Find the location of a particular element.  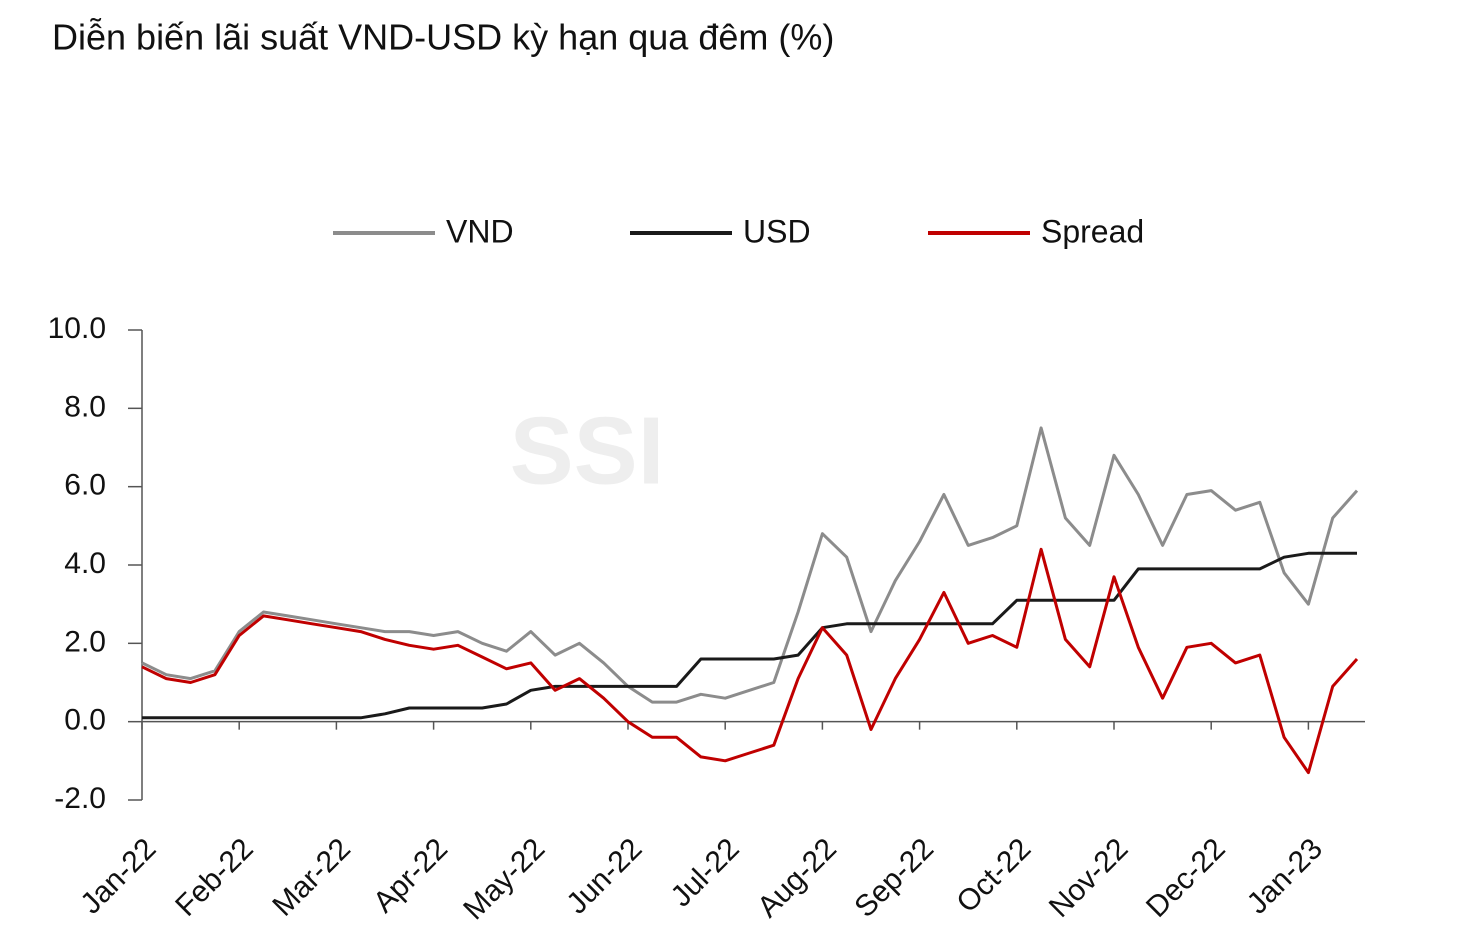

y-tick-label: -2.0 is located at coordinates (80, 798).